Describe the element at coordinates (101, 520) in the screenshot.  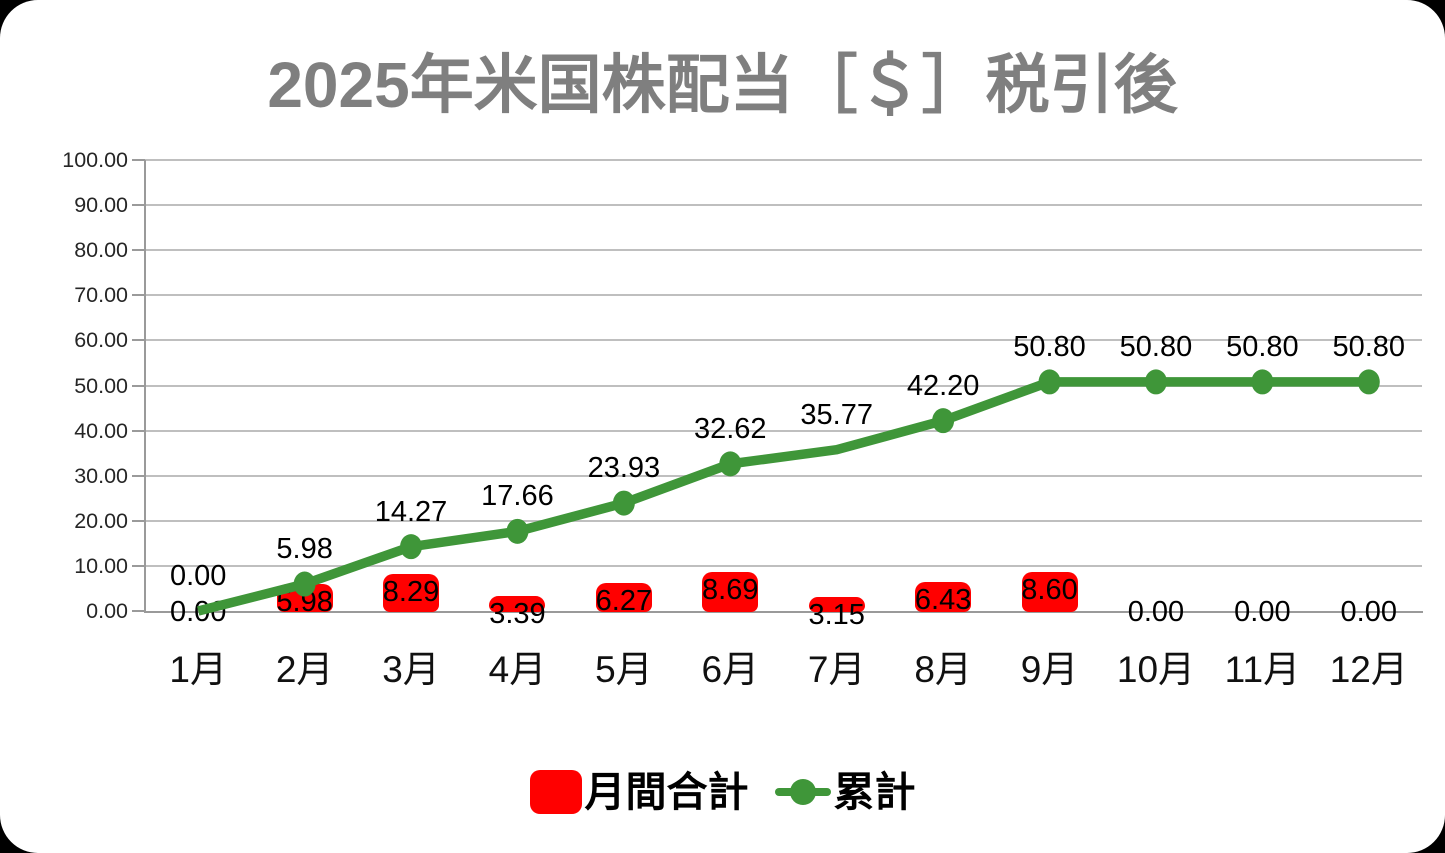
I see `y-axis-tick-label: 20.00` at that location.